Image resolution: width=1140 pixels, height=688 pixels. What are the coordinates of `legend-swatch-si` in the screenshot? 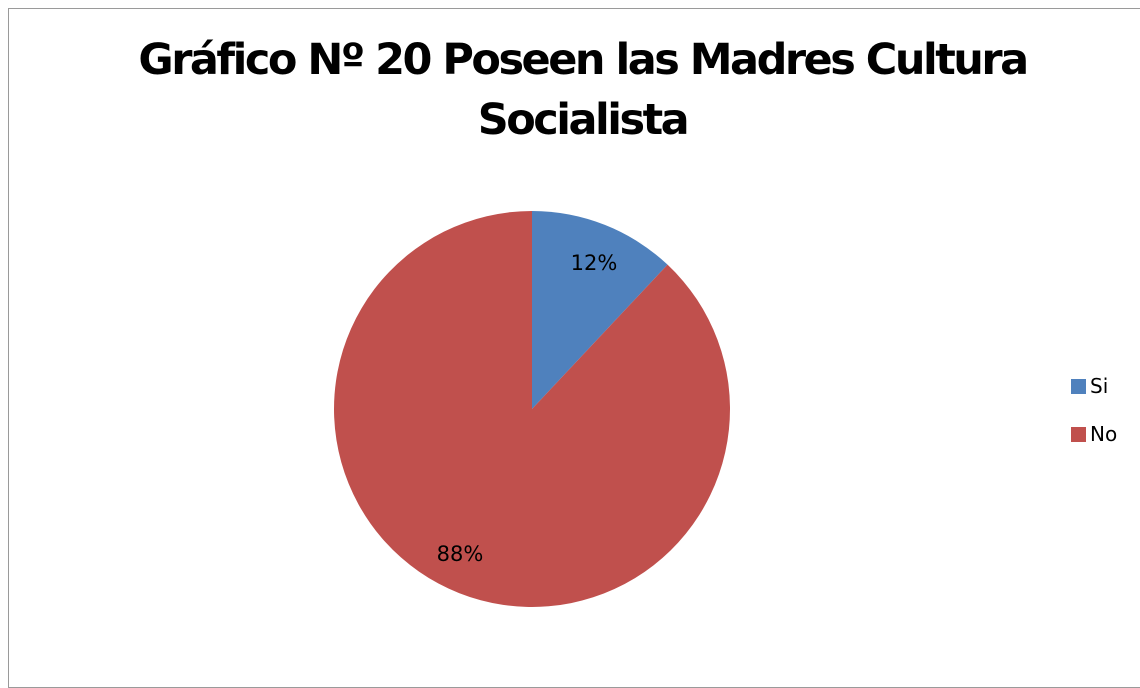 It's located at (1078, 386).